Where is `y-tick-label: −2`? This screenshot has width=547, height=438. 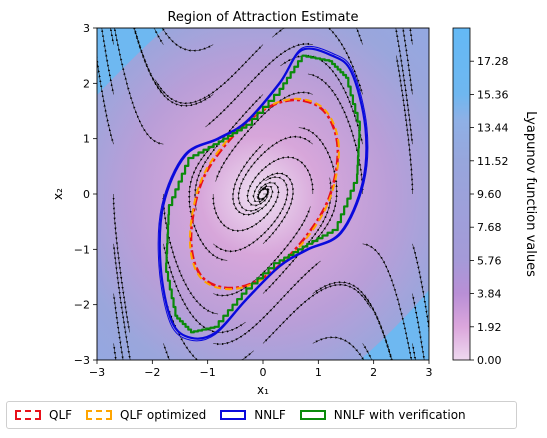 y-tick-label: −2 is located at coordinates (82, 305).